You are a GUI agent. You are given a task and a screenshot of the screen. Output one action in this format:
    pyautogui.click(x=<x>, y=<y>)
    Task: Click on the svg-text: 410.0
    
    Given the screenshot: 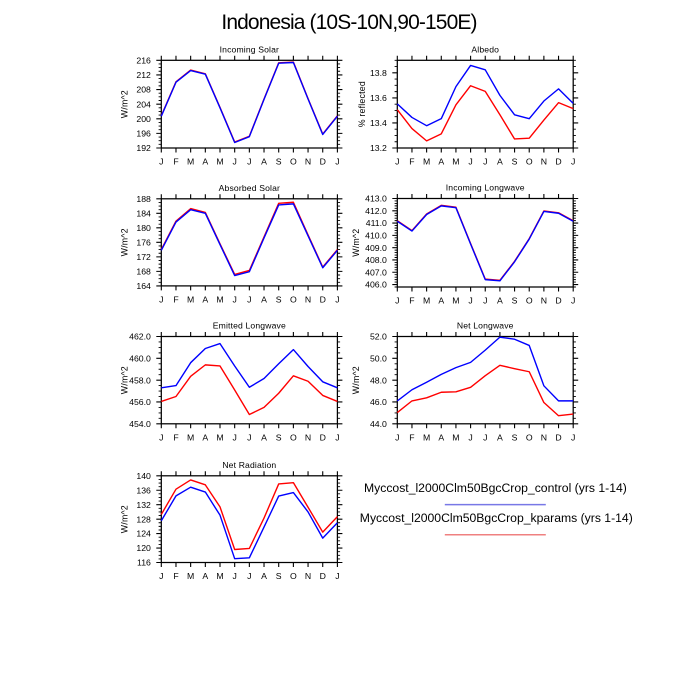 What is the action you would take?
    pyautogui.click(x=376, y=235)
    